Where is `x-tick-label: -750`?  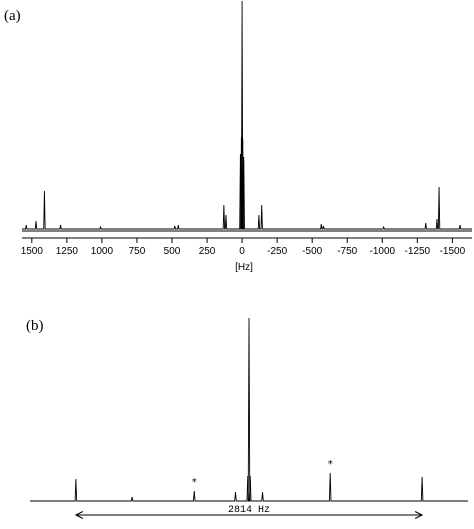
x-tick-label: -750 is located at coordinates (347, 251).